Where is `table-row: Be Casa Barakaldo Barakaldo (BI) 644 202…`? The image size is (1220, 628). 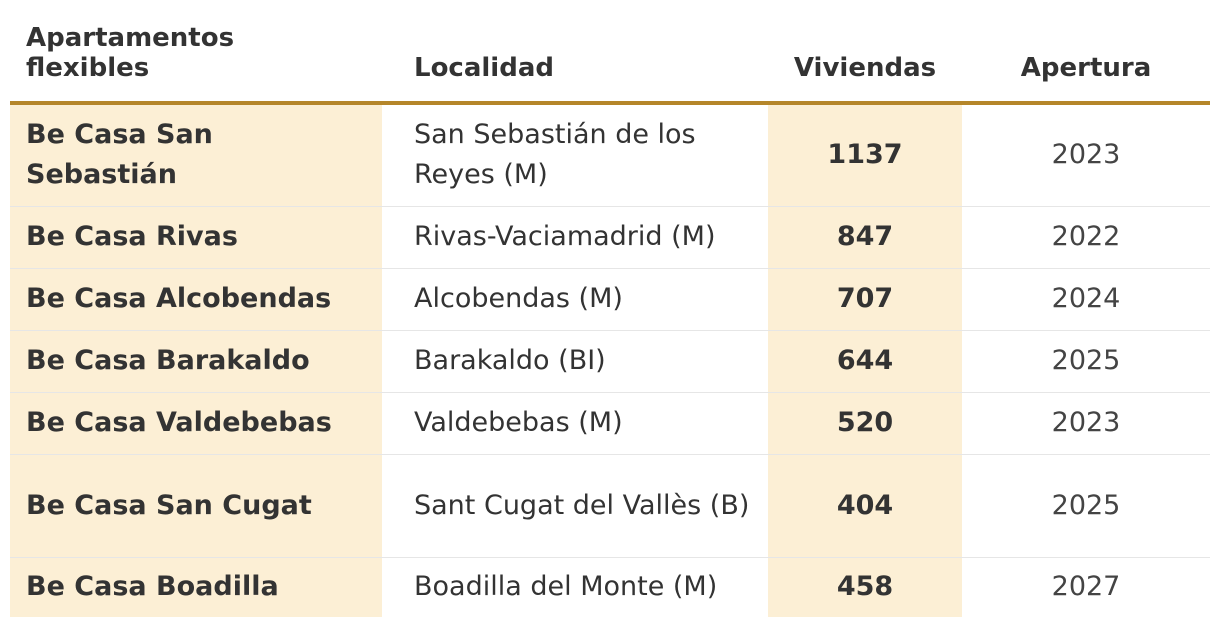
table-row: Be Casa Barakaldo Barakaldo (BI) 644 202… is located at coordinates (610, 361).